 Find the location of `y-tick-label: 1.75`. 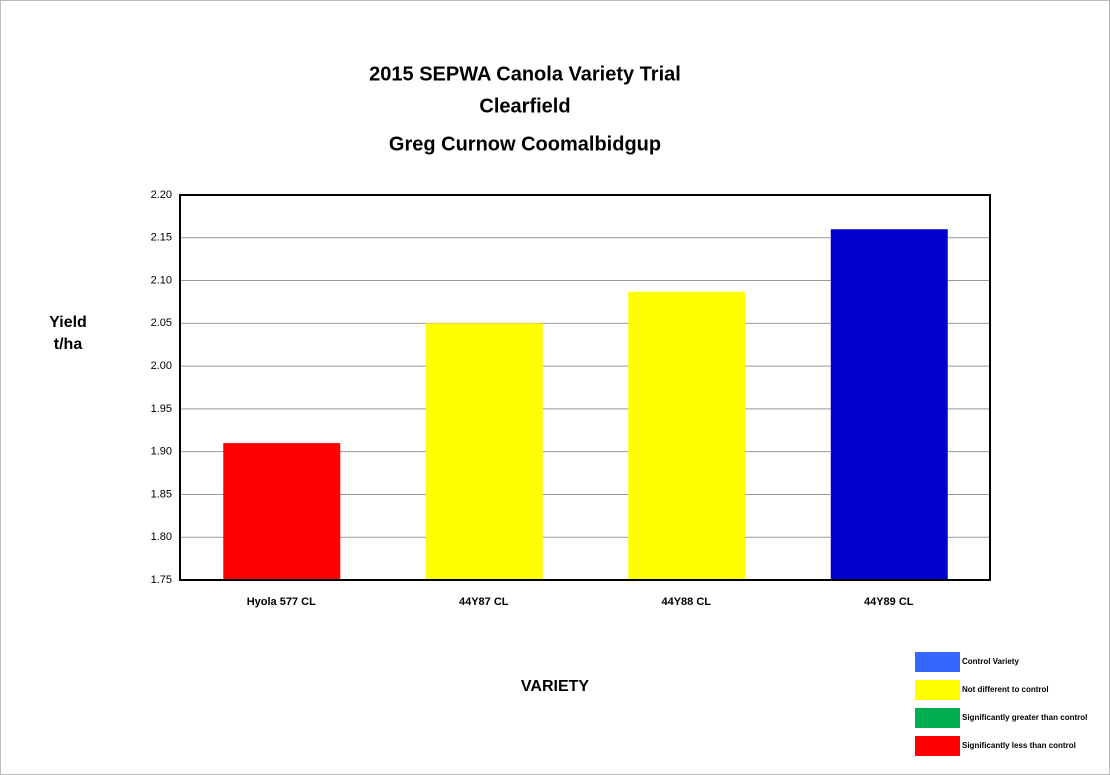

y-tick-label: 1.75 is located at coordinates (161, 580).